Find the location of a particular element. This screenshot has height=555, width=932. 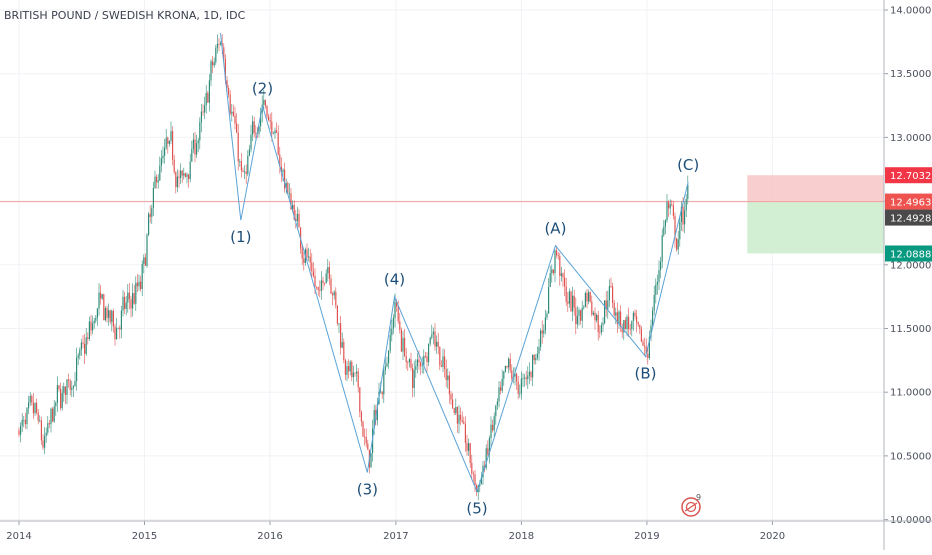

price-tags: 12.7032 12.4963 12.4928 12.0888 is located at coordinates (908, 214).